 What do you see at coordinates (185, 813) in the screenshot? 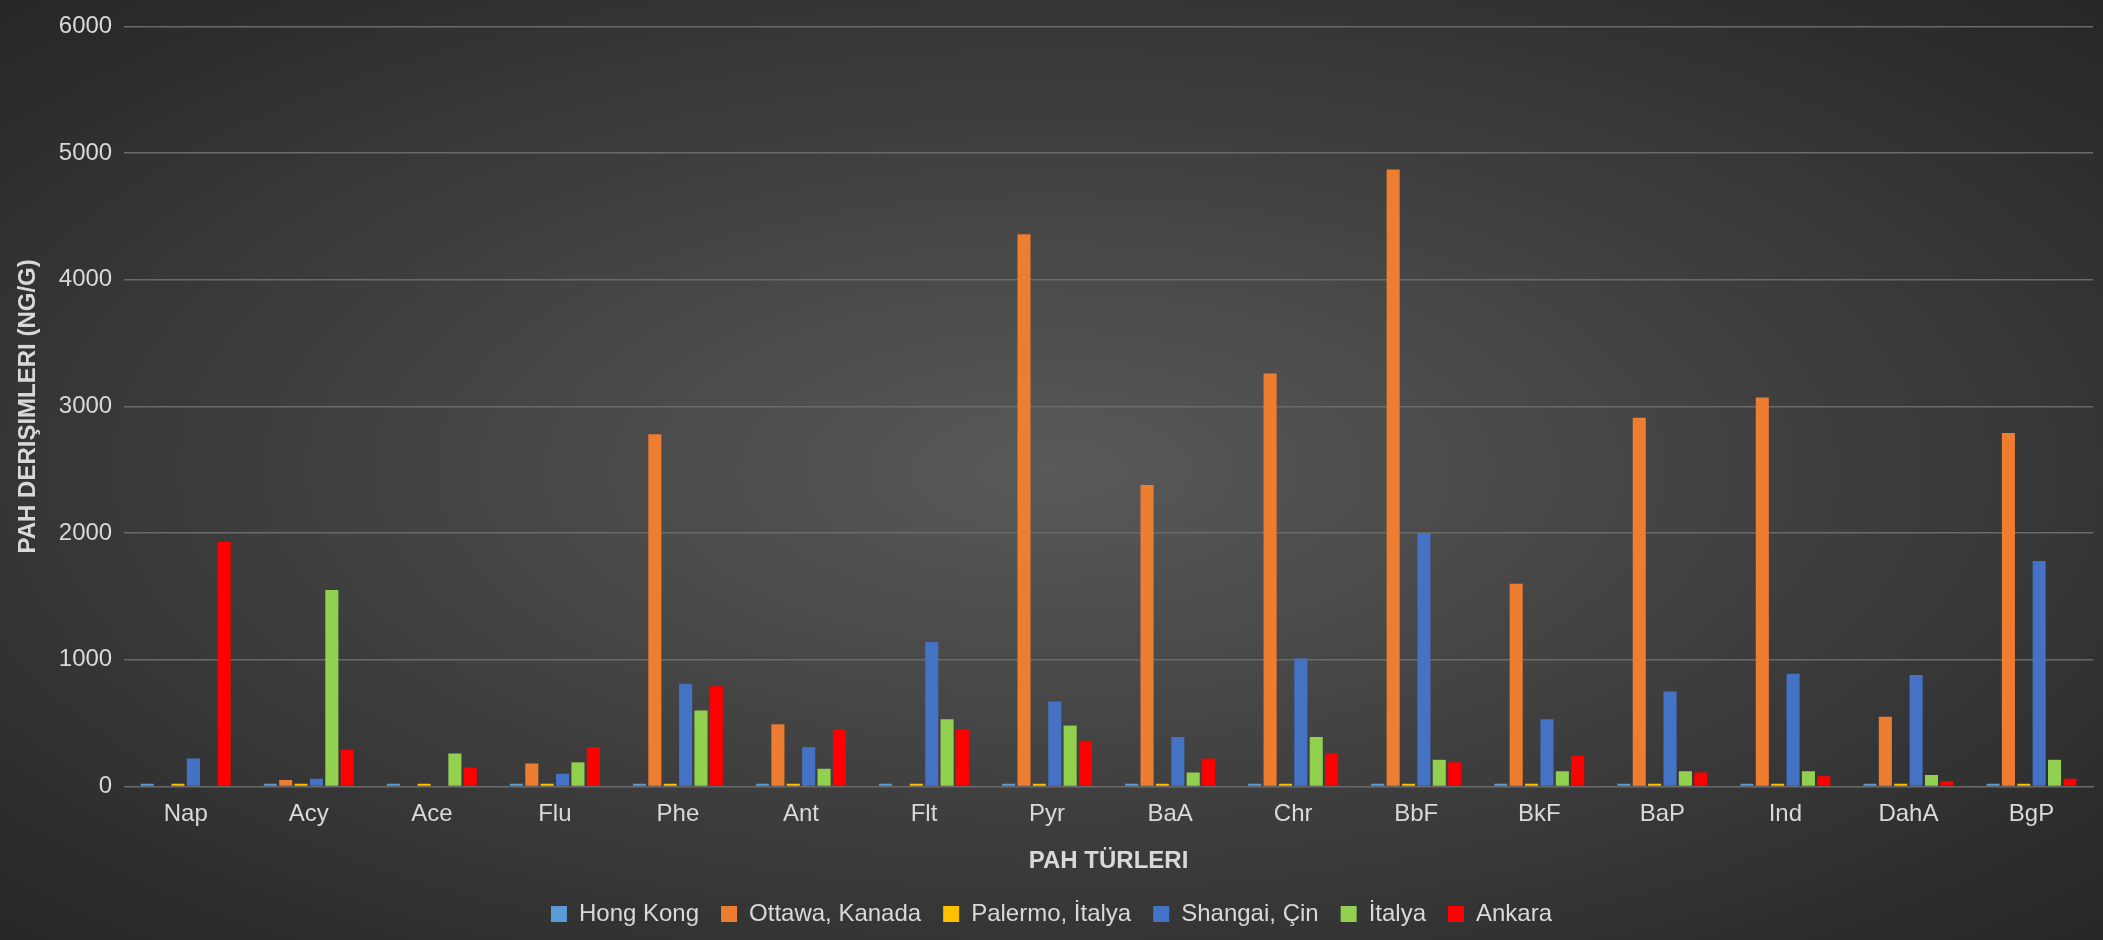
I see `x-tick-label: Nap` at bounding box center [185, 813].